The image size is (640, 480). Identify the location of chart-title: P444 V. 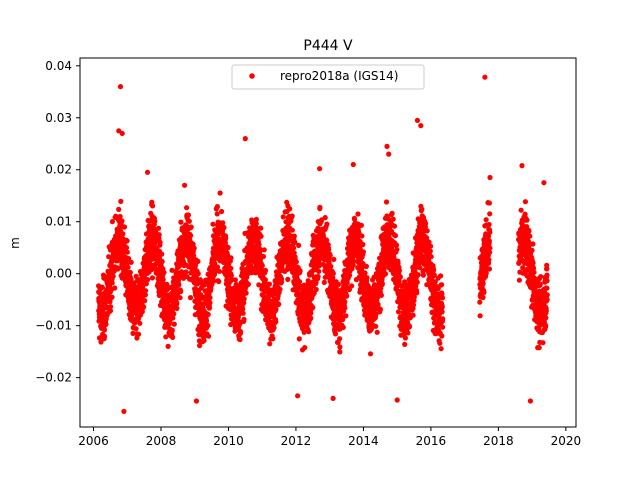
(328, 46).